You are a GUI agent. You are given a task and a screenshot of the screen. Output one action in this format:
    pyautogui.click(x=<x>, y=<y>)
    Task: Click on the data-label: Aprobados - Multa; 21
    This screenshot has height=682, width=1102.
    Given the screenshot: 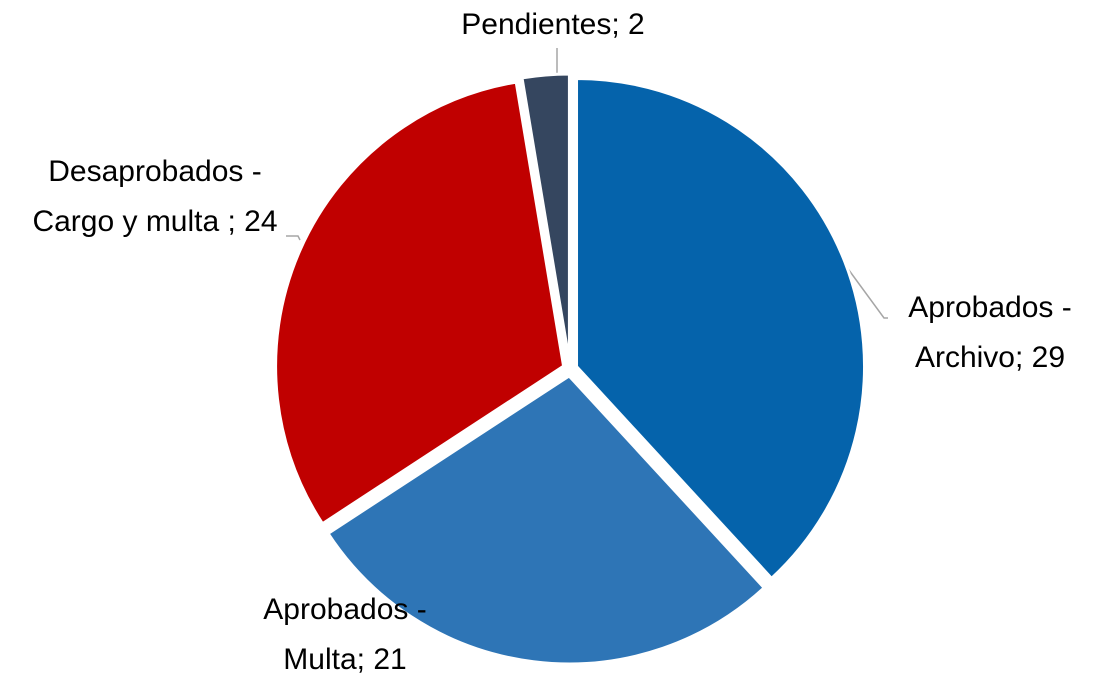 What is the action you would take?
    pyautogui.click(x=345, y=634)
    